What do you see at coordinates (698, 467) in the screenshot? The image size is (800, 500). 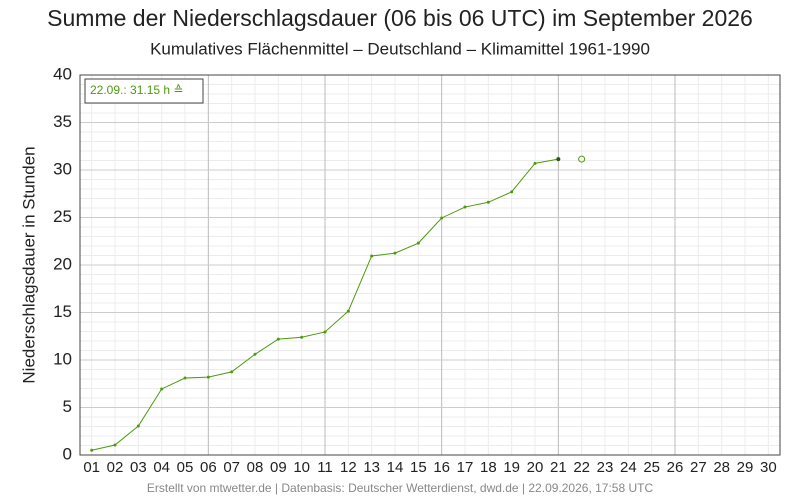 I see `x-tick-label: 27` at bounding box center [698, 467].